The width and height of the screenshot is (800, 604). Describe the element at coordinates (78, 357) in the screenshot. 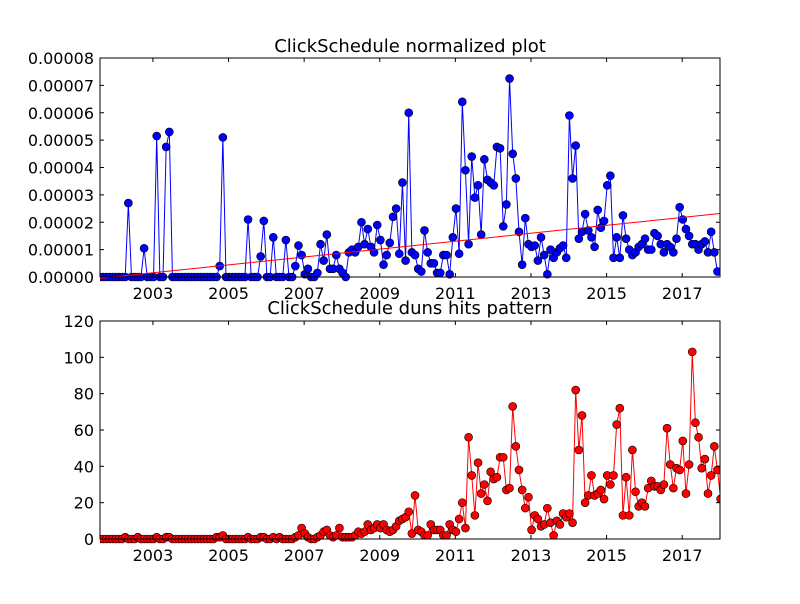

I see `y-tick-label: 100` at that location.